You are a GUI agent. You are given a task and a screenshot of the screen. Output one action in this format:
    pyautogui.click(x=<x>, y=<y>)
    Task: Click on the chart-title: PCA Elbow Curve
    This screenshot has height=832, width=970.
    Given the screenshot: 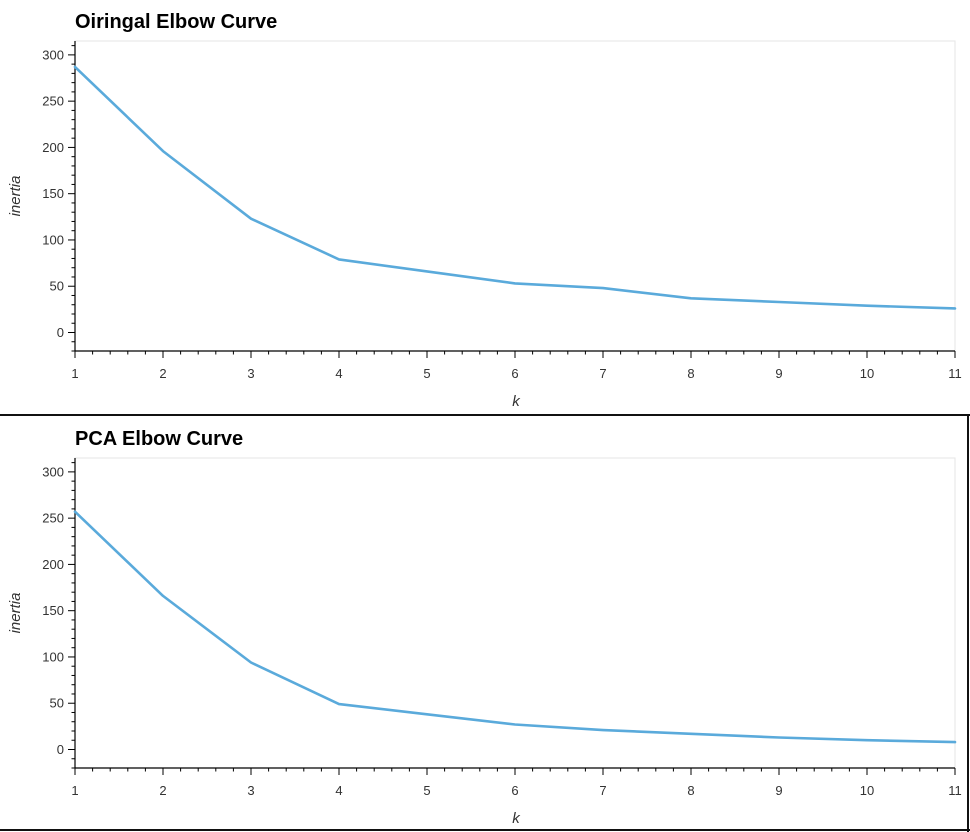 What is the action you would take?
    pyautogui.click(x=159, y=439)
    